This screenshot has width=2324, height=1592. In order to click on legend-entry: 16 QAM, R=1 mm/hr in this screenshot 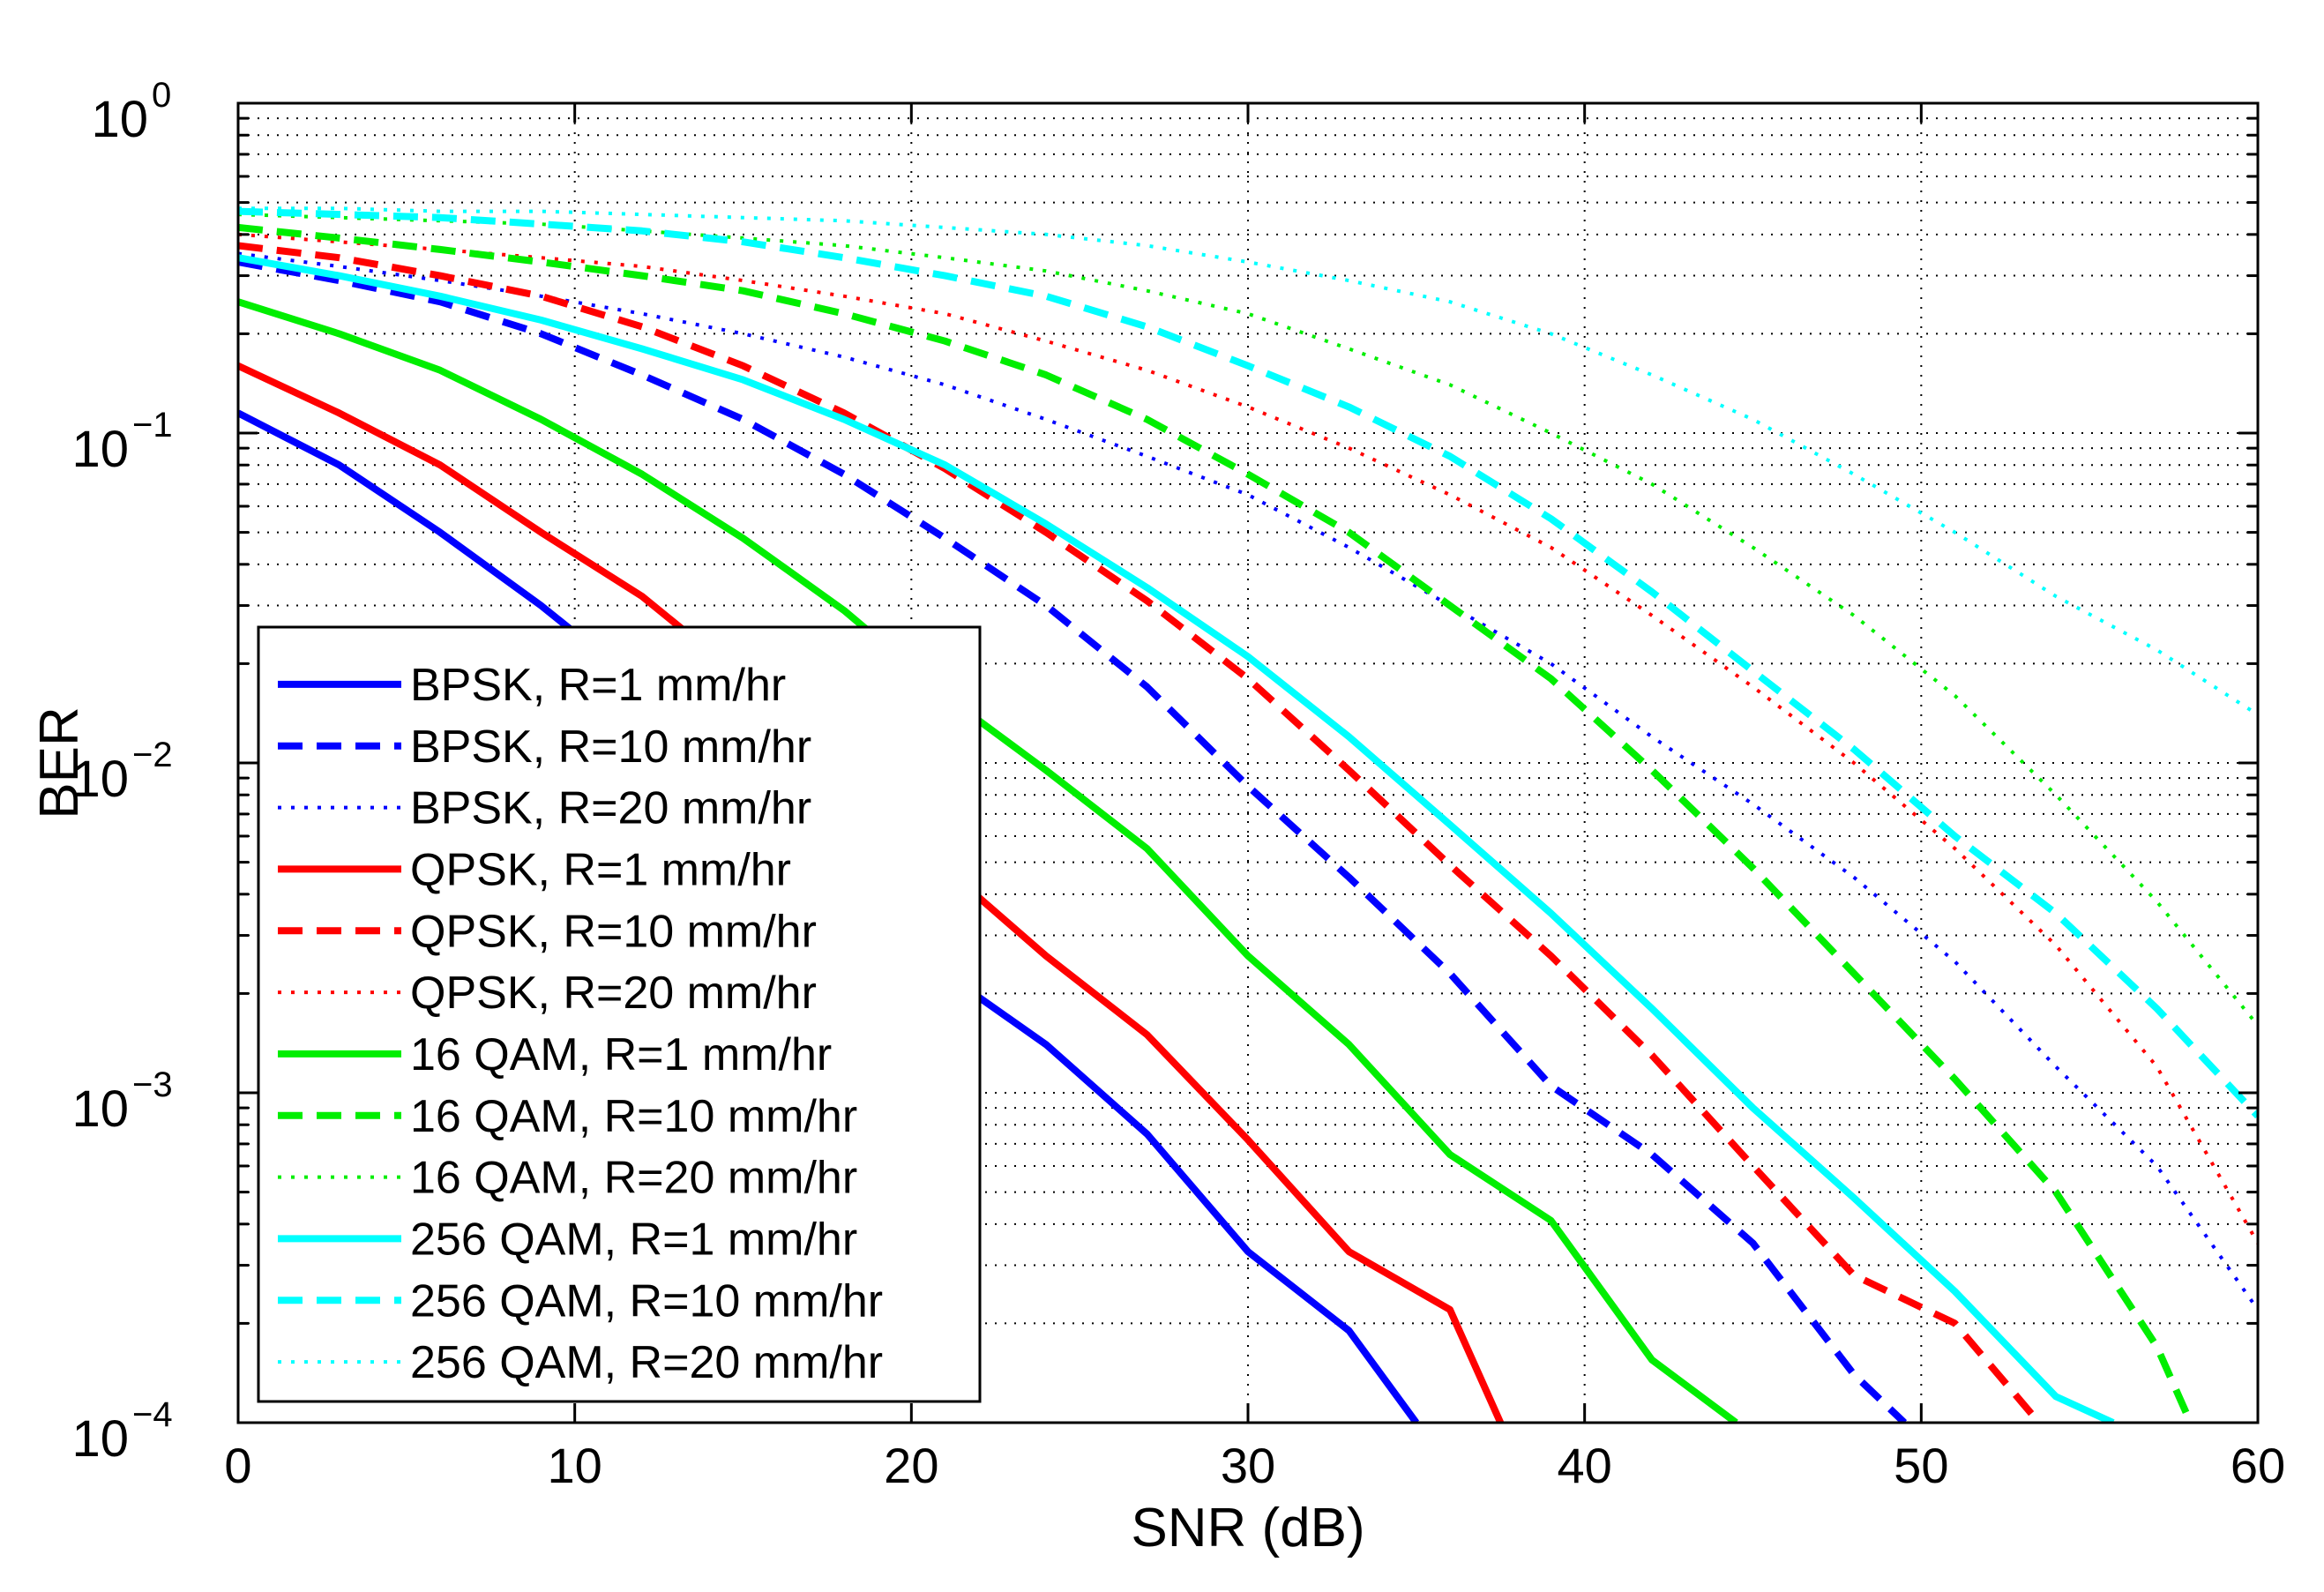, I will do `click(555, 1054)`.